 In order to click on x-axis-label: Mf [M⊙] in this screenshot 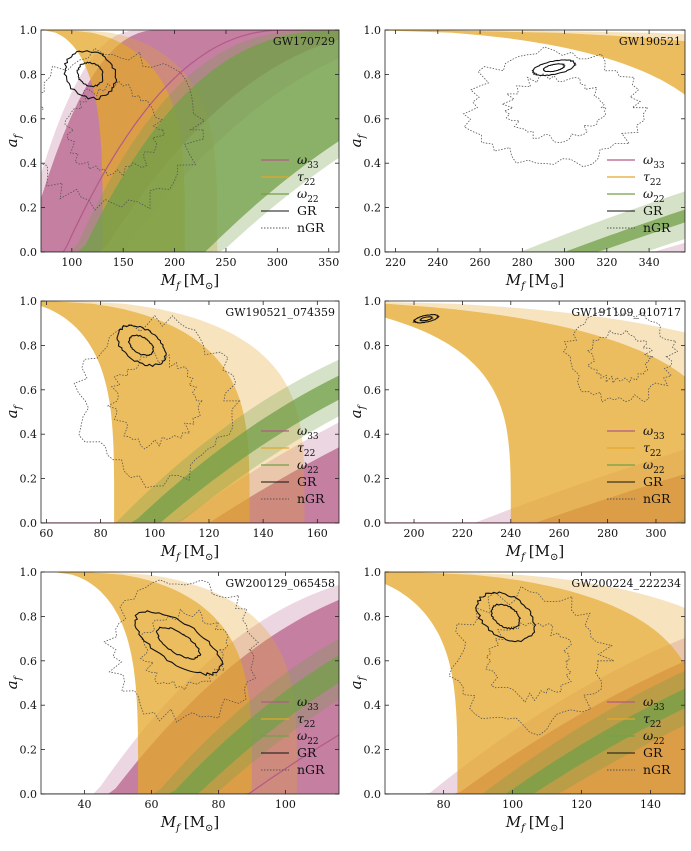, I will do `click(190, 823)`.